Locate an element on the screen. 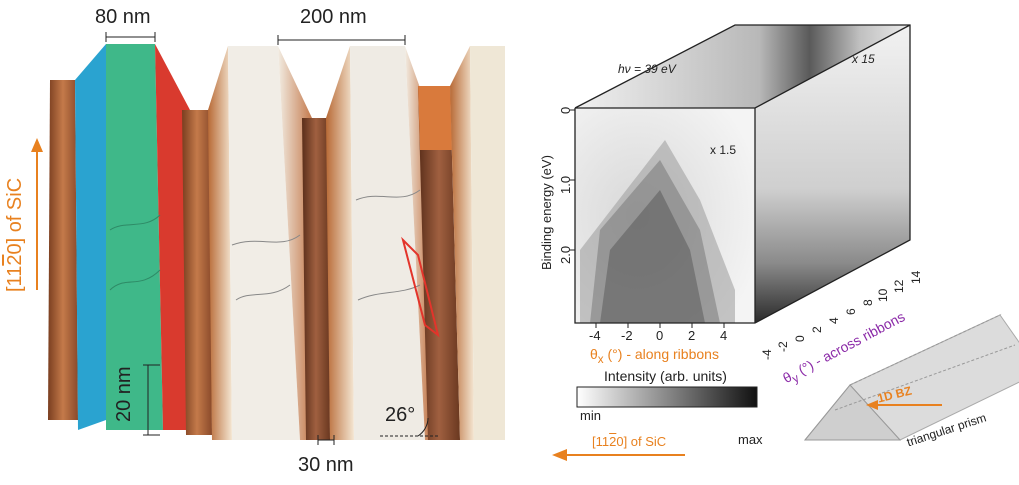 The image size is (1019, 485). angle-label: 26° is located at coordinates (400, 415).